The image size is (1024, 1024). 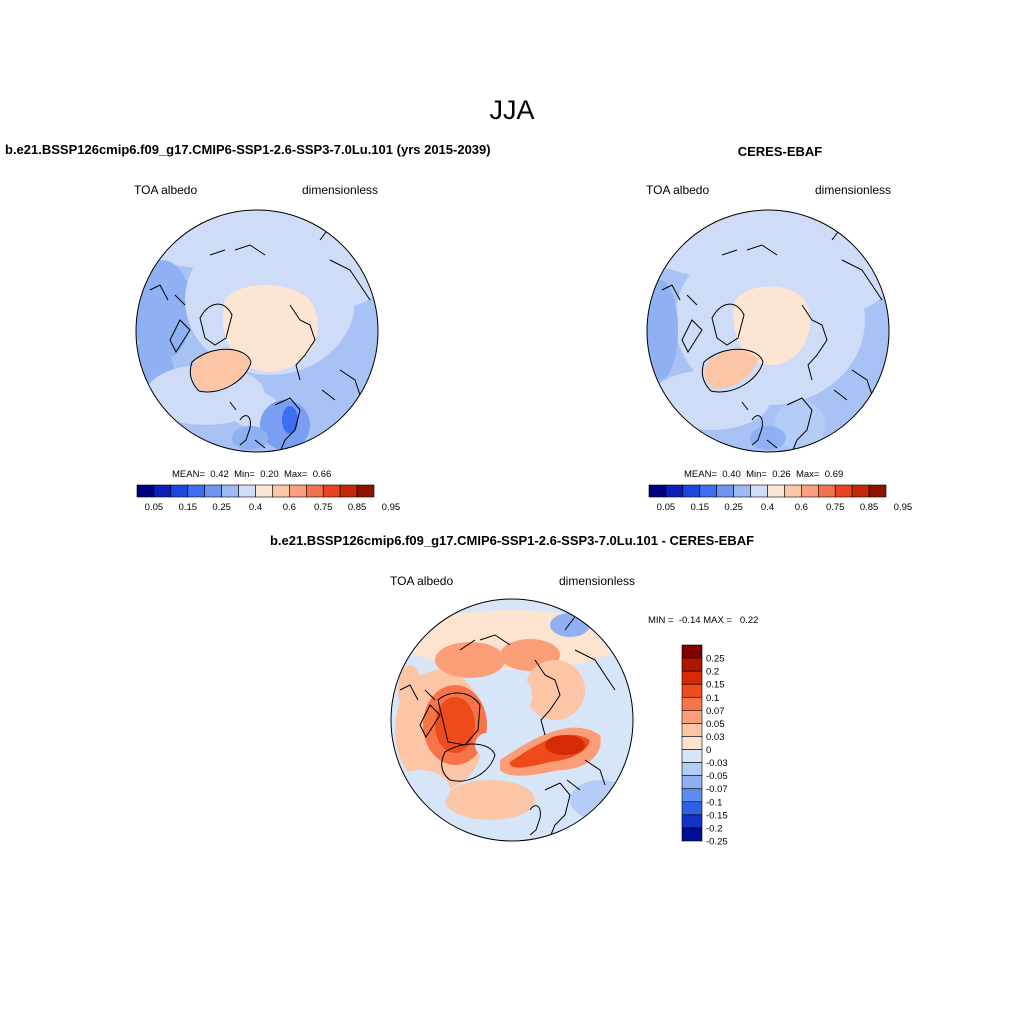 What do you see at coordinates (708, 750) in the screenshot?
I see `colorbar-tick-label: 0` at bounding box center [708, 750].